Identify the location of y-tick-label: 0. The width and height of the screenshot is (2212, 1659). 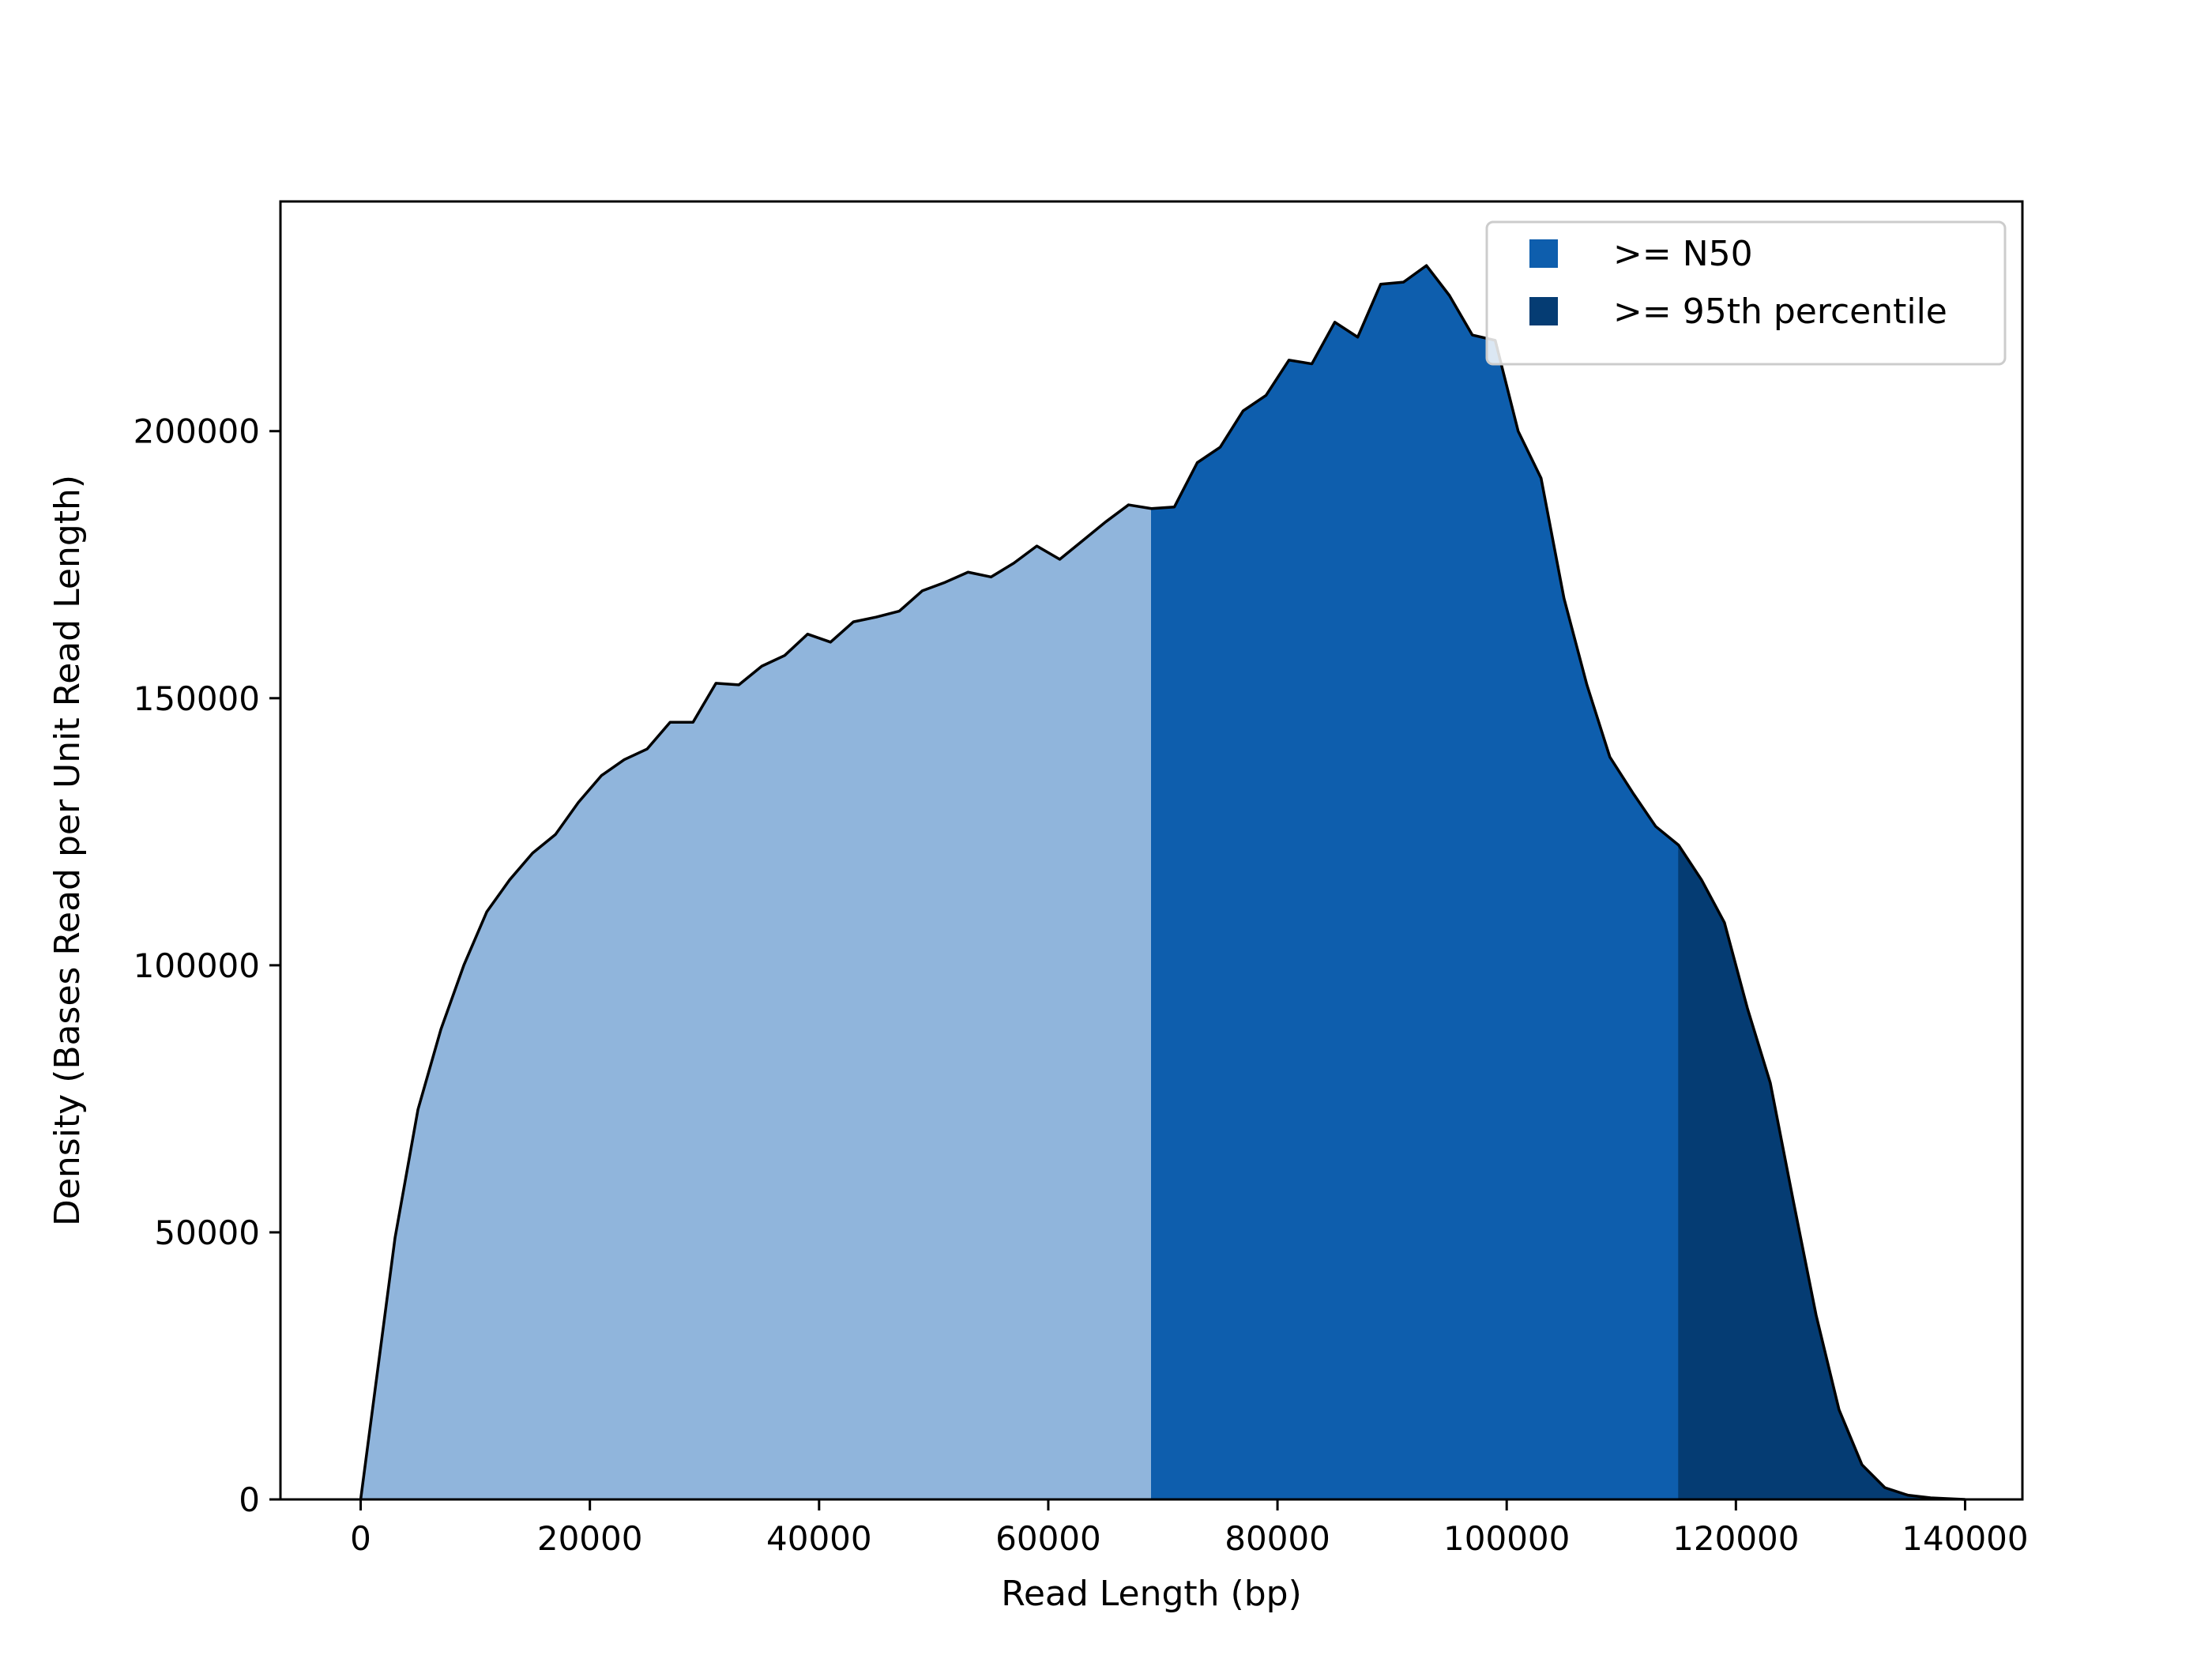
(250, 1499).